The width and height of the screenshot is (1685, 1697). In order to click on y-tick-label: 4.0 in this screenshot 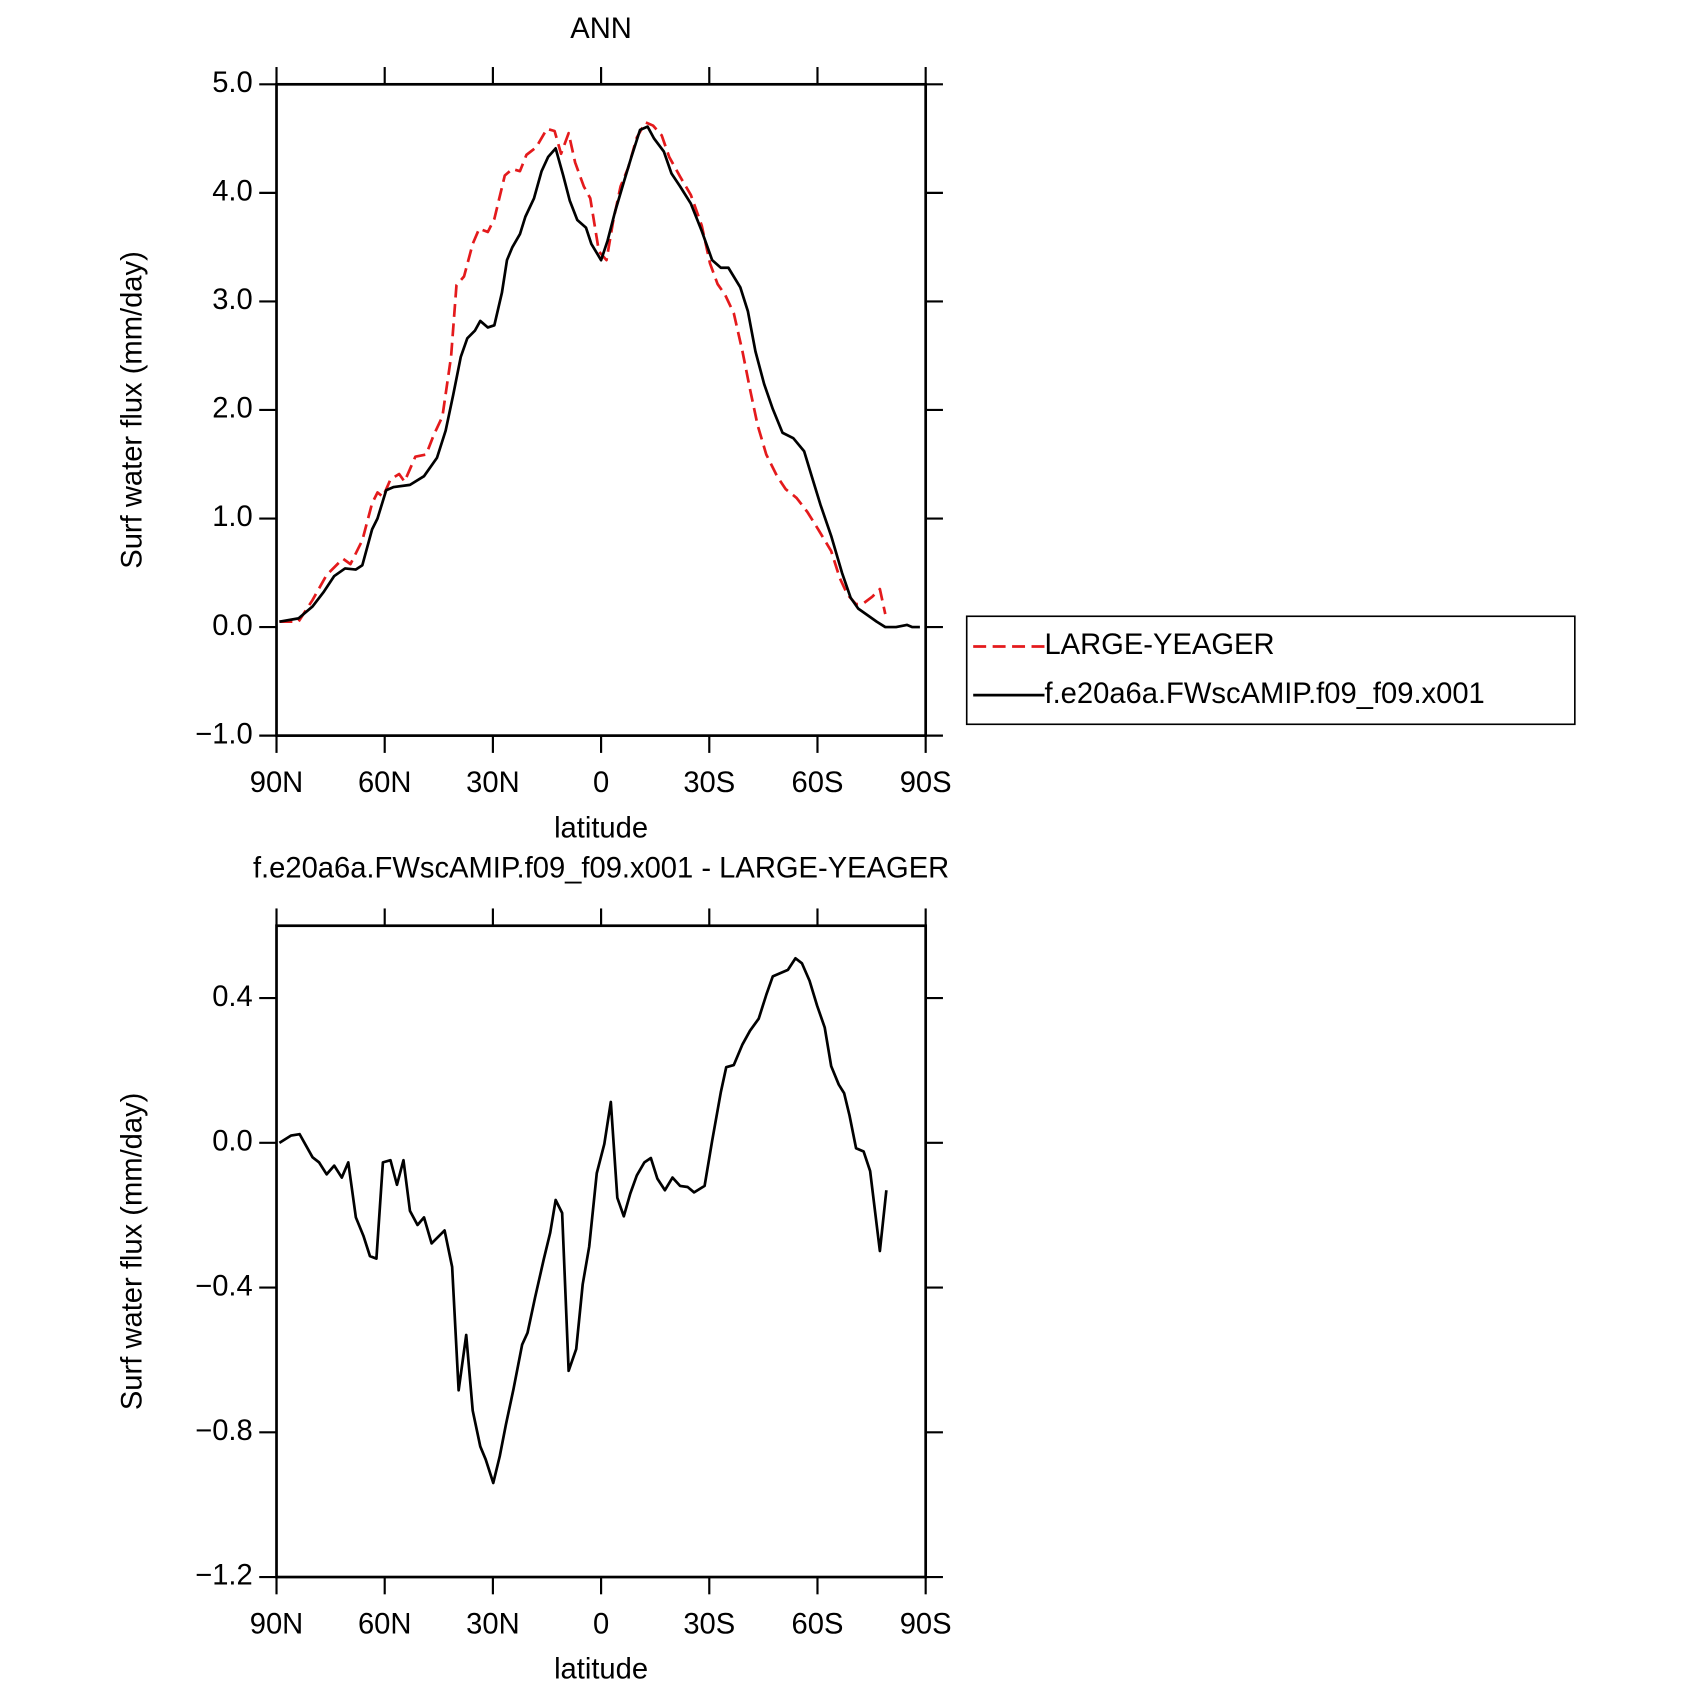, I will do `click(232, 192)`.